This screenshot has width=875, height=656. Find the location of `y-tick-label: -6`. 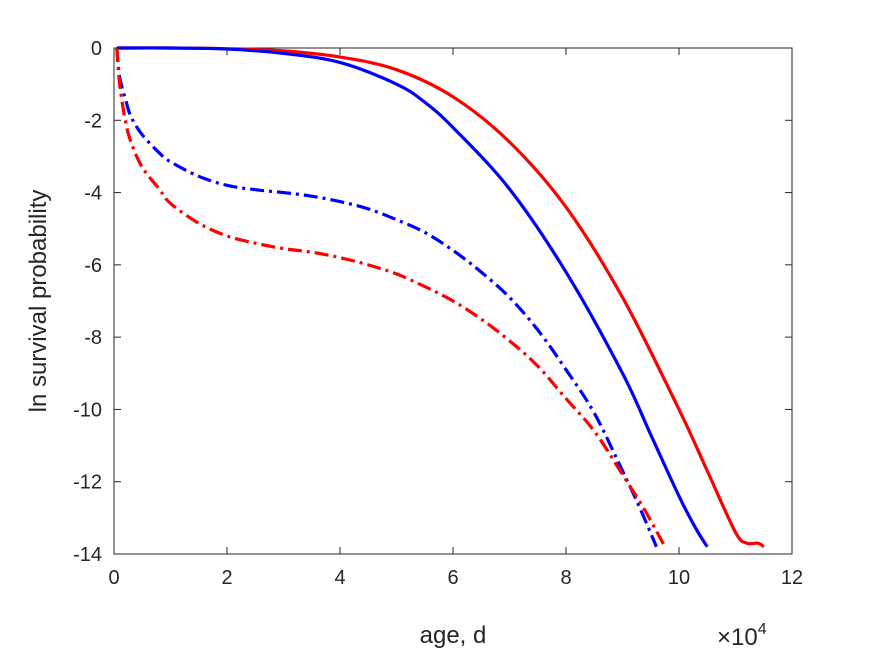

y-tick-label: -6 is located at coordinates (93, 266).